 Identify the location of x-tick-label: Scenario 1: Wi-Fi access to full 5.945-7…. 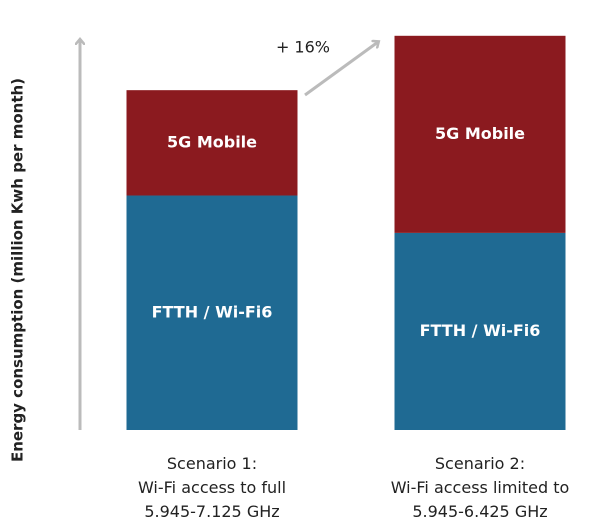
(212, 487).